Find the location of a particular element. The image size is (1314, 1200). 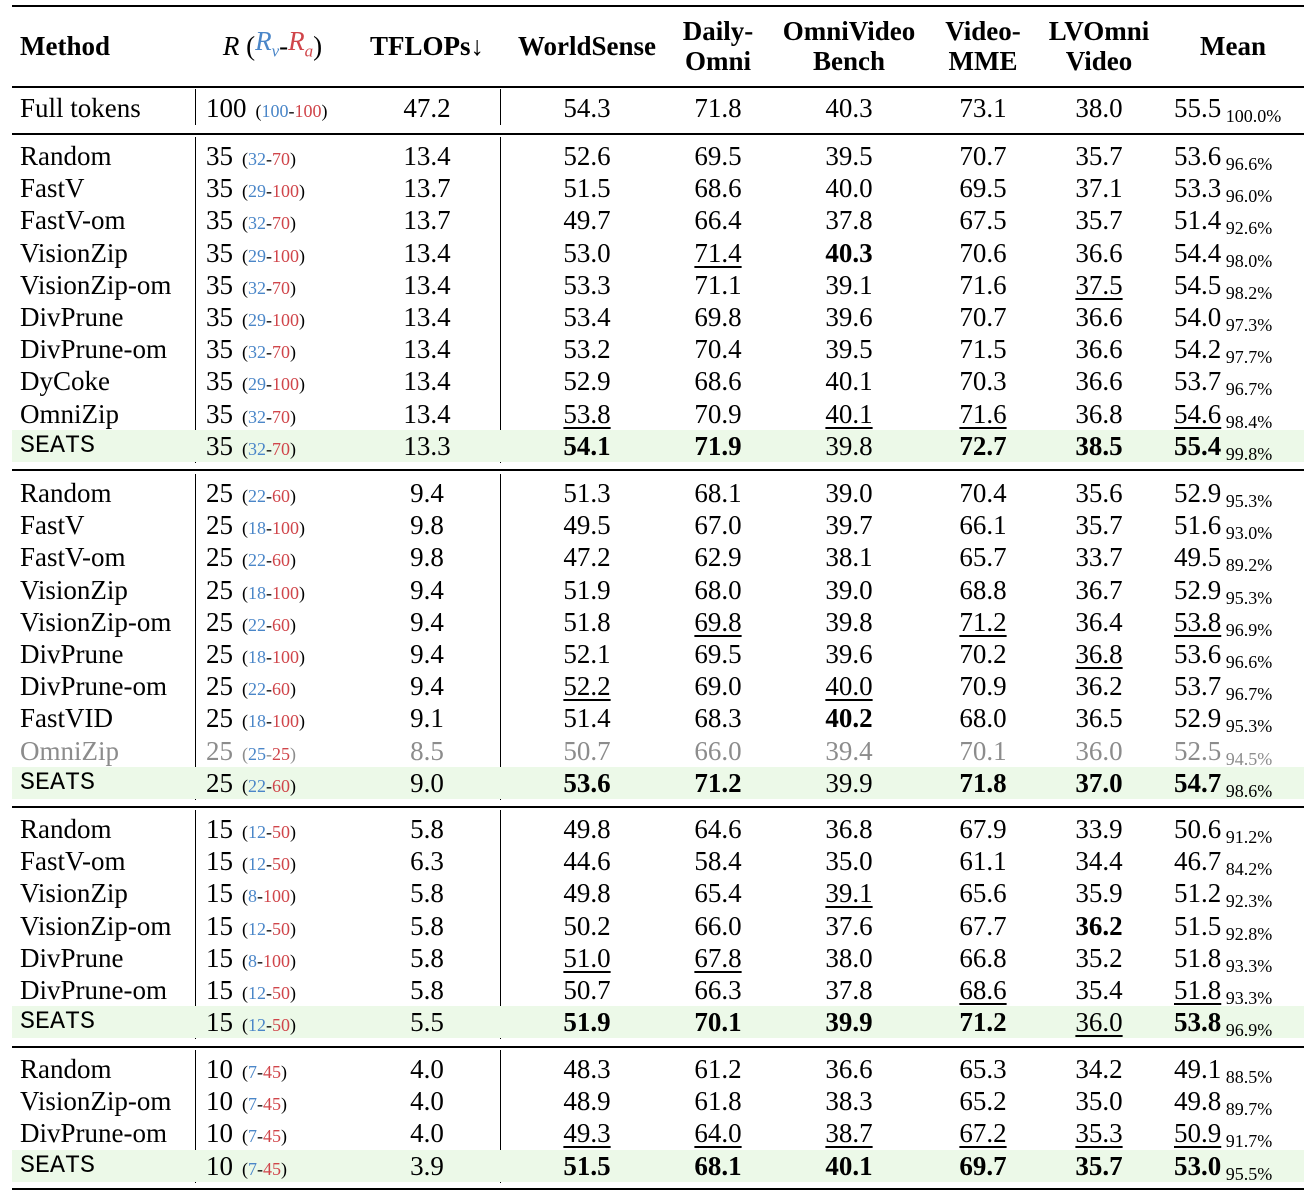

score-ws: 54.1 is located at coordinates (587, 445).